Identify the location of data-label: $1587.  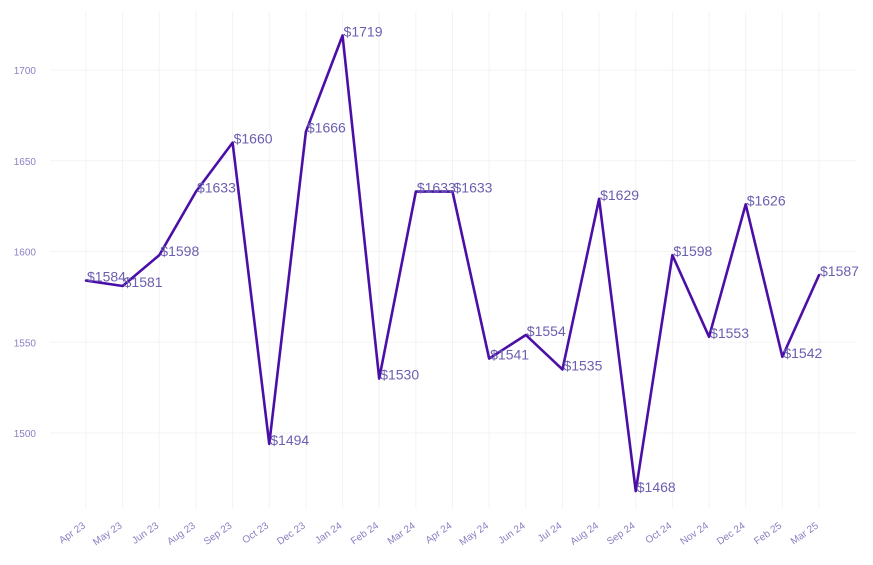
(839, 271).